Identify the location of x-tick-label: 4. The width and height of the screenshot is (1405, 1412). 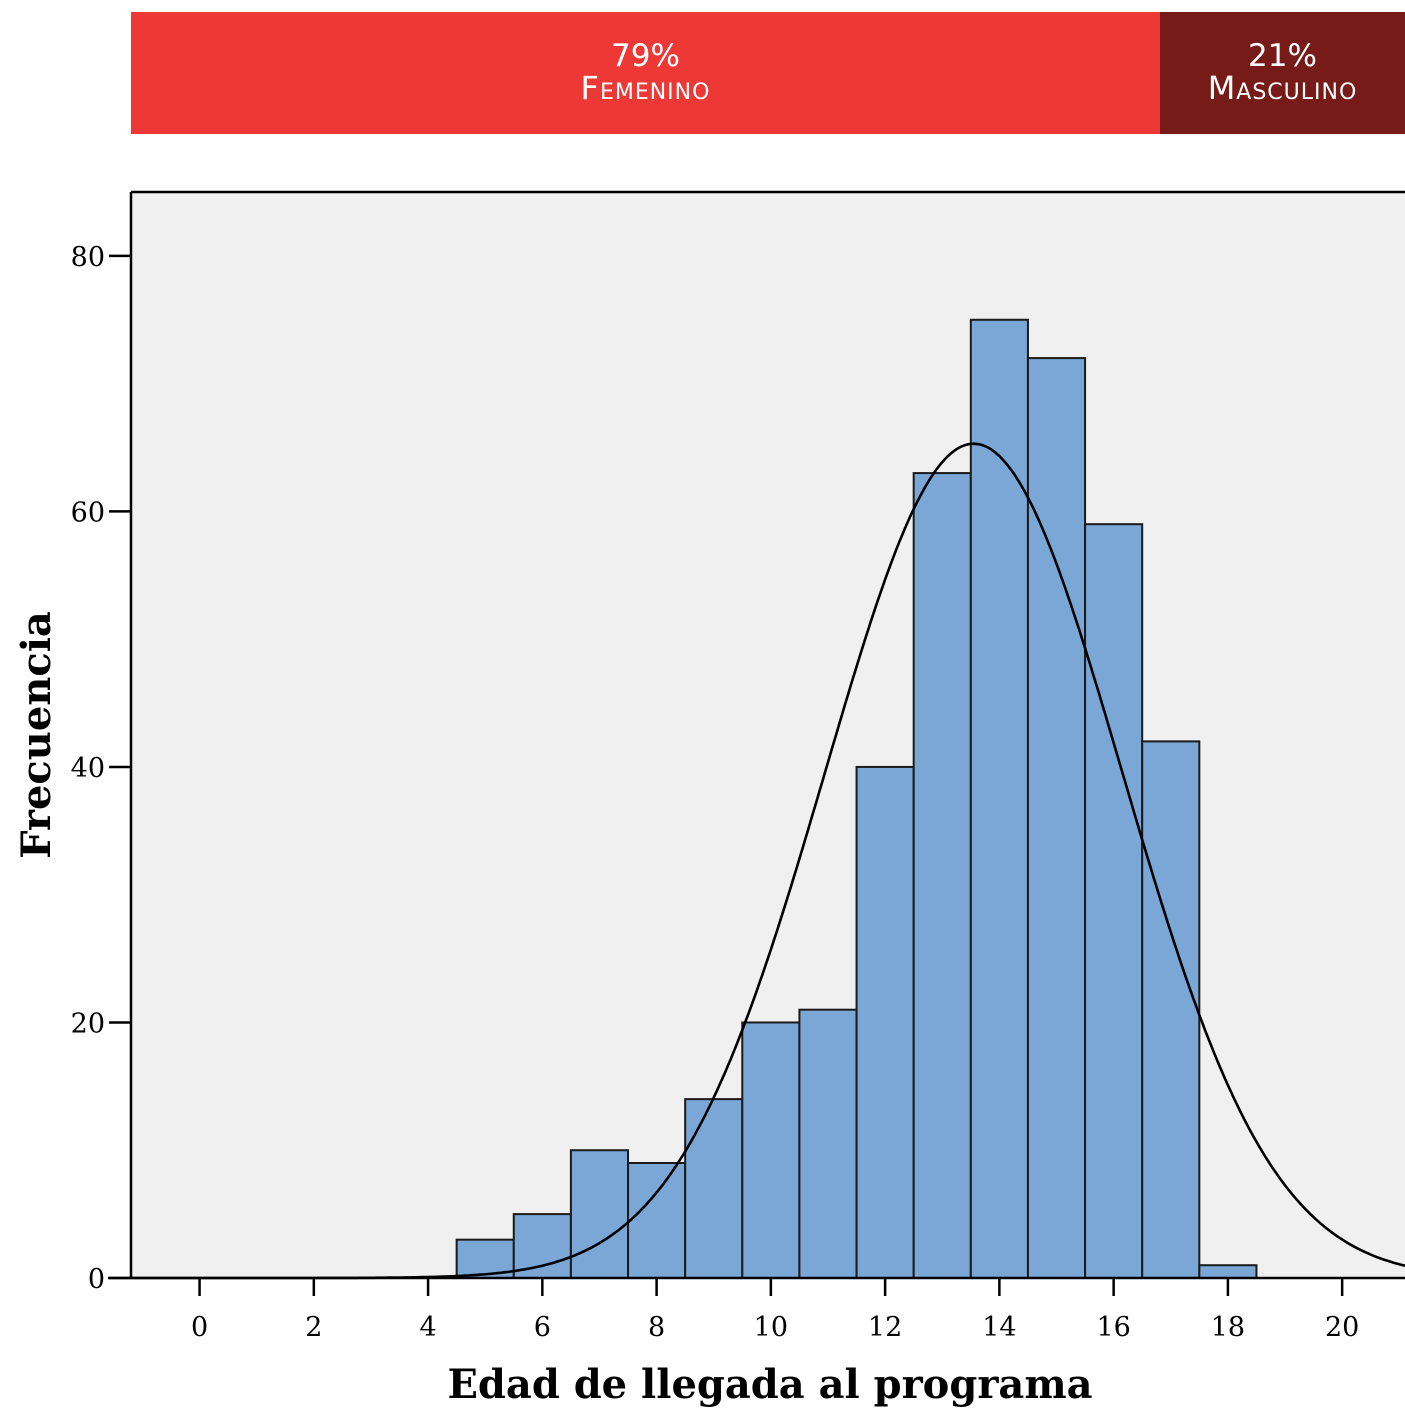
(427, 1327).